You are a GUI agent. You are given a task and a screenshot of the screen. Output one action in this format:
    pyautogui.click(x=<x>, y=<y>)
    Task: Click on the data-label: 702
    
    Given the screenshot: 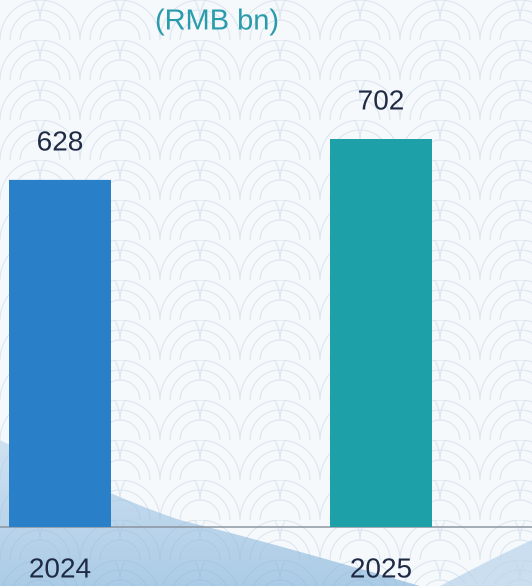 What is the action you would take?
    pyautogui.click(x=381, y=99)
    